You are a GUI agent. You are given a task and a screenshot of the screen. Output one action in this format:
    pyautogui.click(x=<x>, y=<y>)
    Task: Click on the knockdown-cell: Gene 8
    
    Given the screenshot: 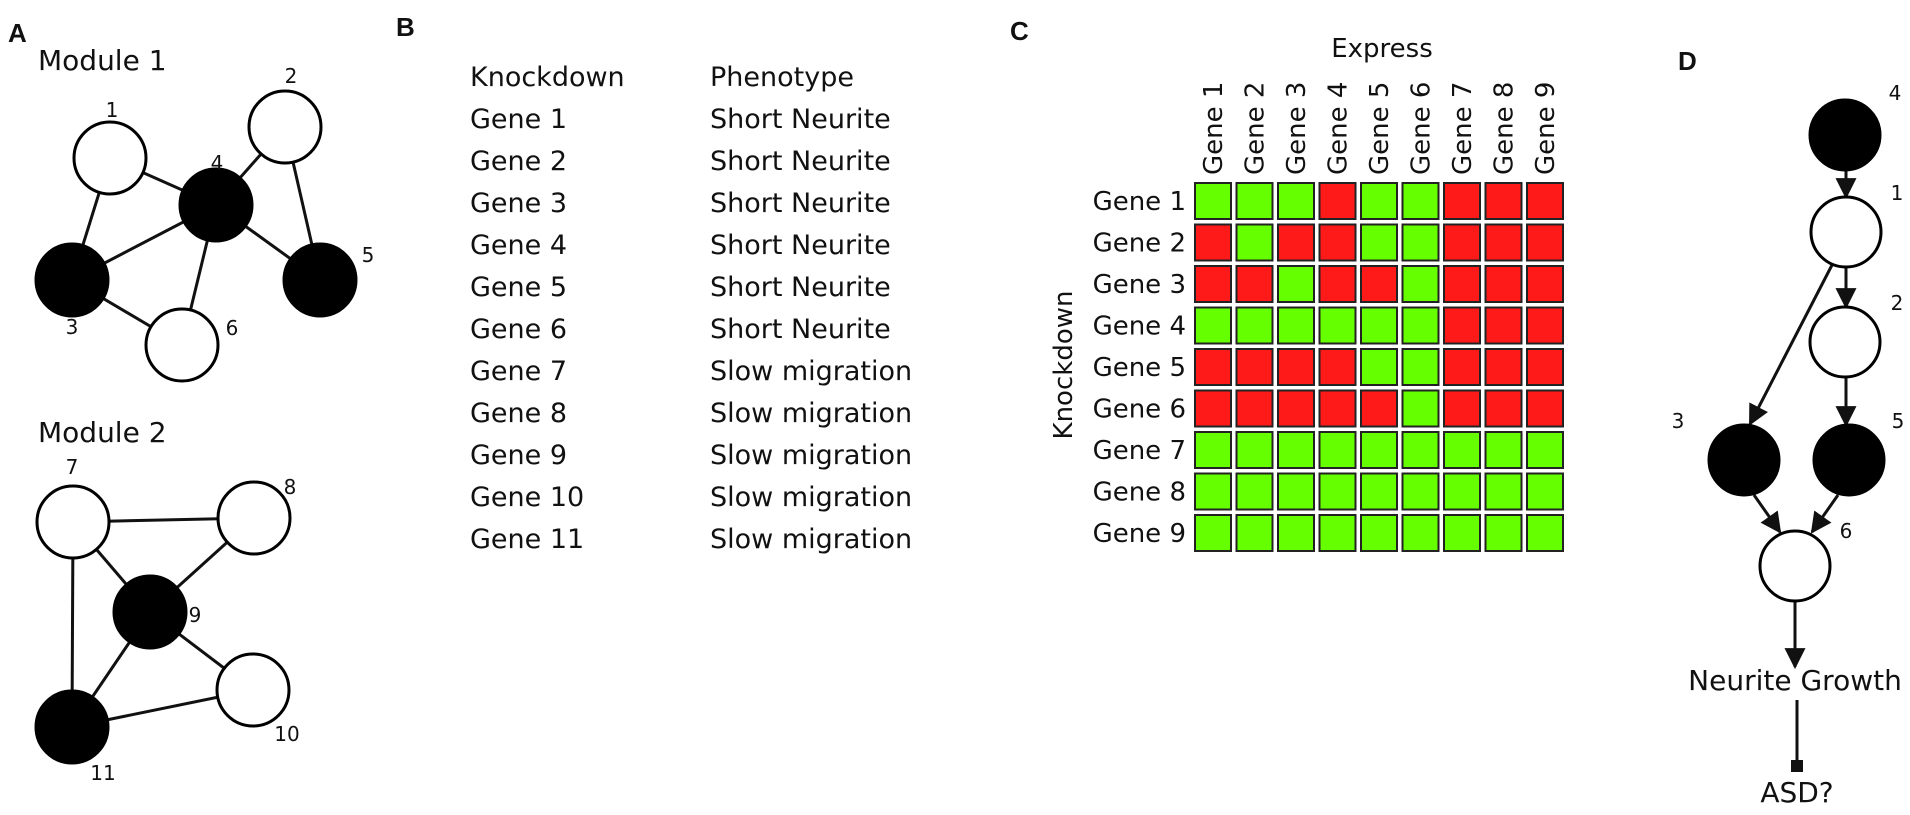 What is the action you would take?
    pyautogui.click(x=518, y=413)
    